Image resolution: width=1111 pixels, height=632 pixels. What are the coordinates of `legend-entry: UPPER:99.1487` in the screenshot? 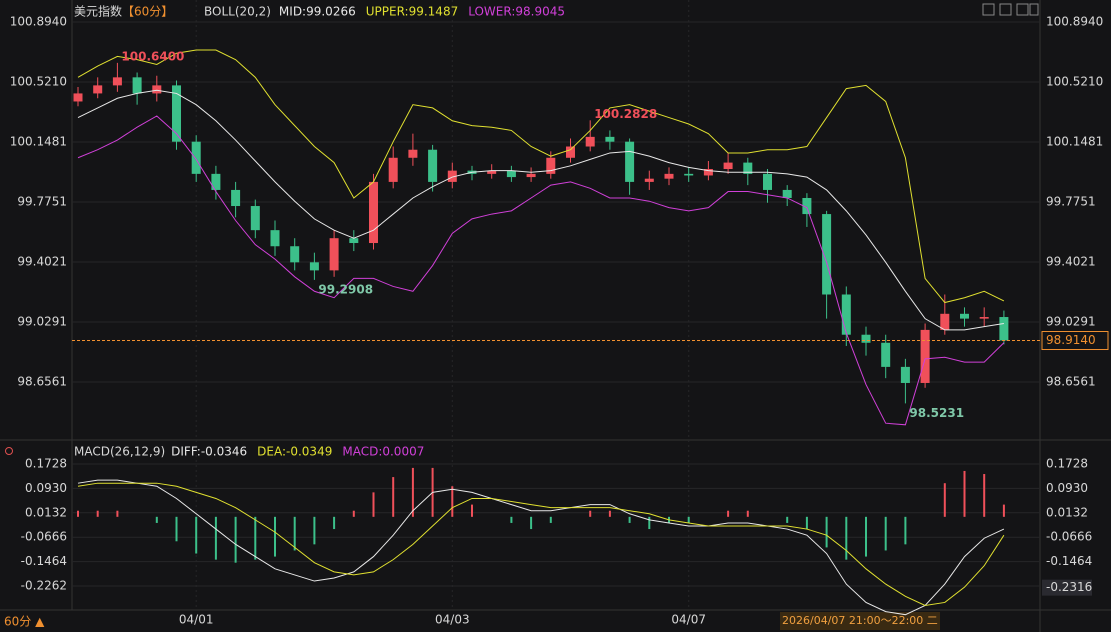 It's located at (412, 12).